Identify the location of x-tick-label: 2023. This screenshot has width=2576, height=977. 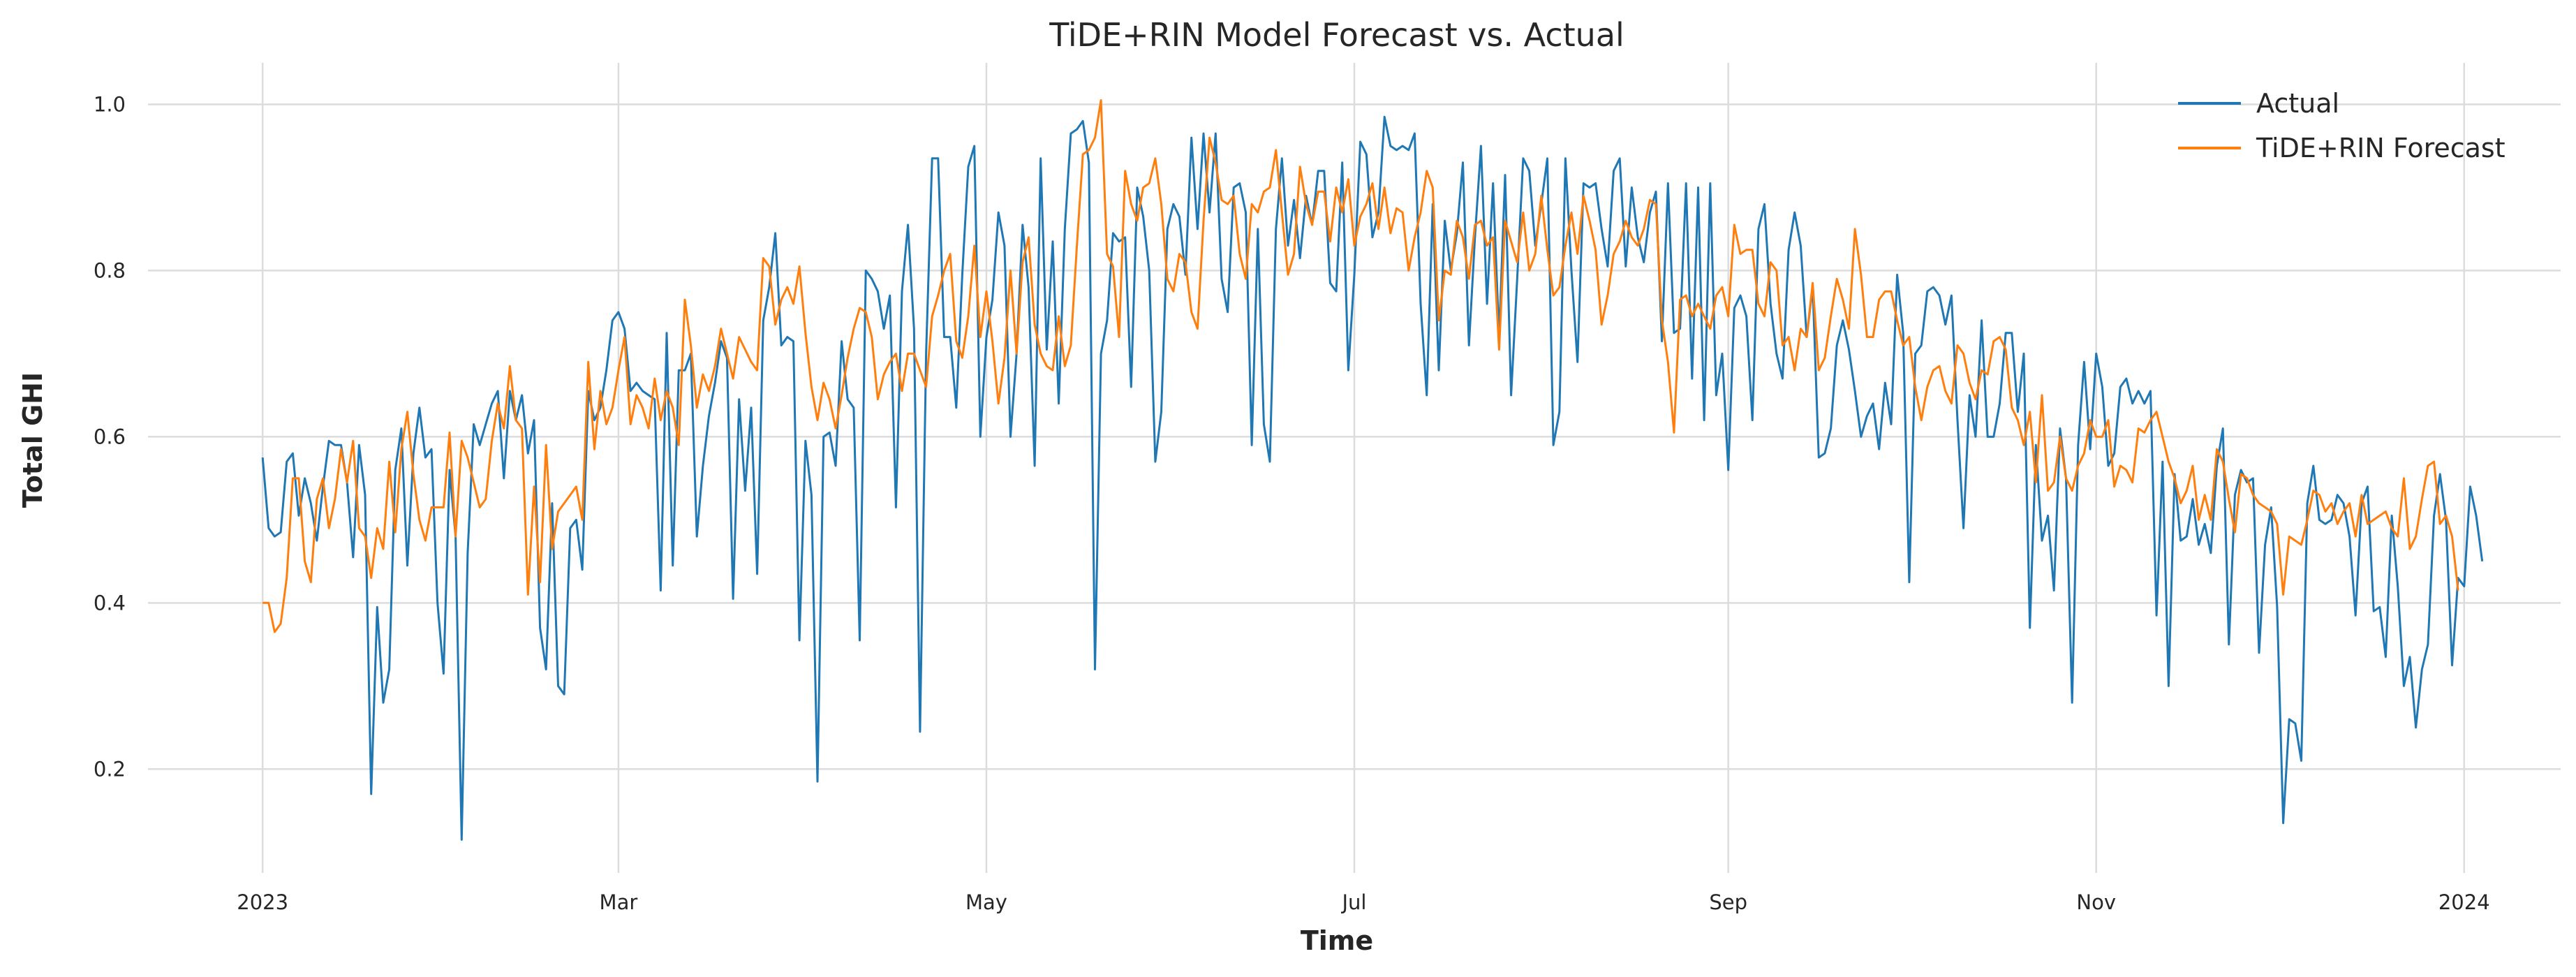
(262, 902).